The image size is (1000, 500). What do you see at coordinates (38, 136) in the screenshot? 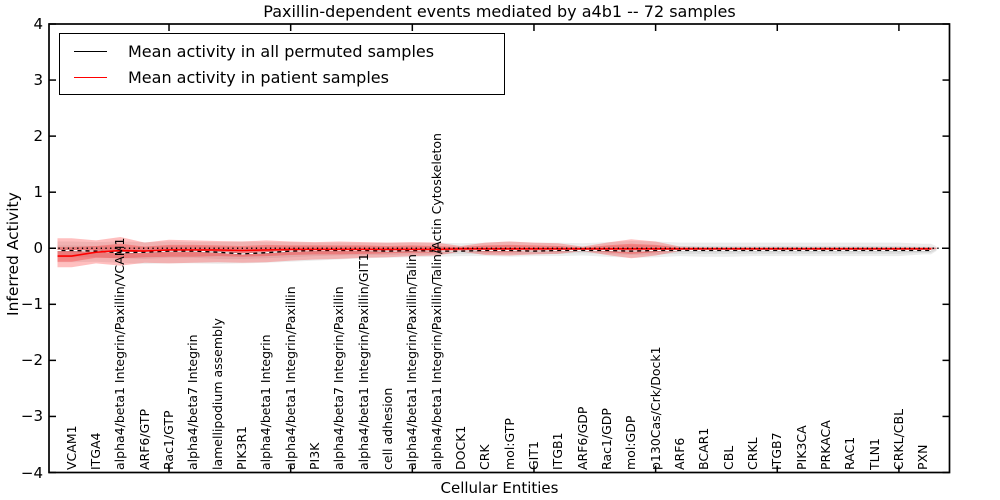
I see `y-tick-label: 2` at bounding box center [38, 136].